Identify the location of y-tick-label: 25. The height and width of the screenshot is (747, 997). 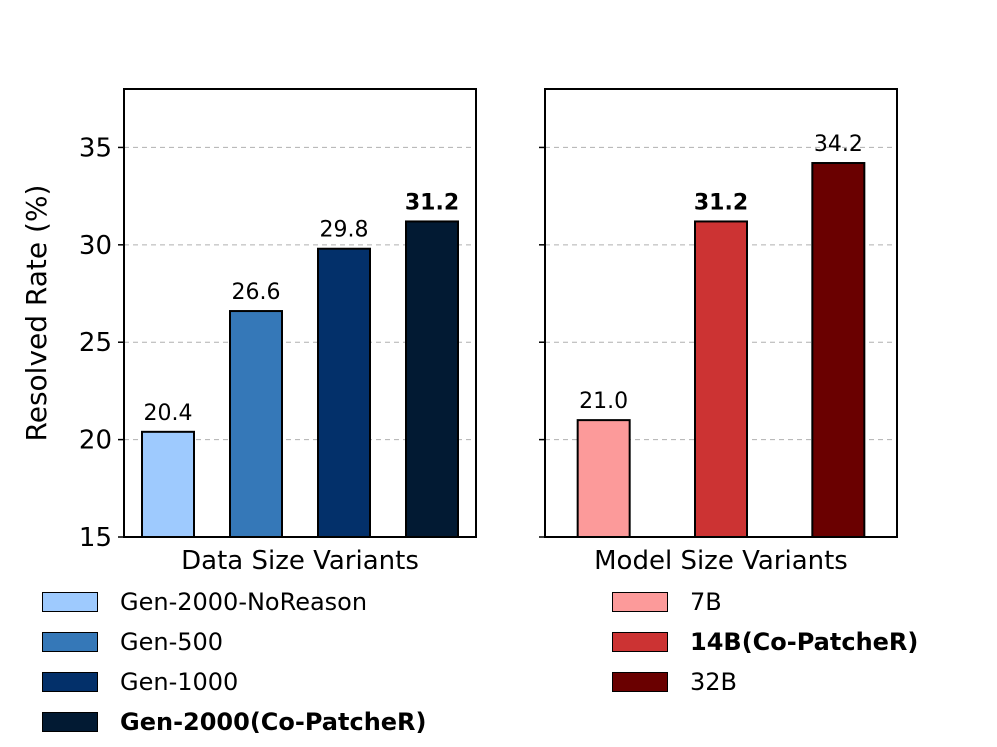
(95, 343).